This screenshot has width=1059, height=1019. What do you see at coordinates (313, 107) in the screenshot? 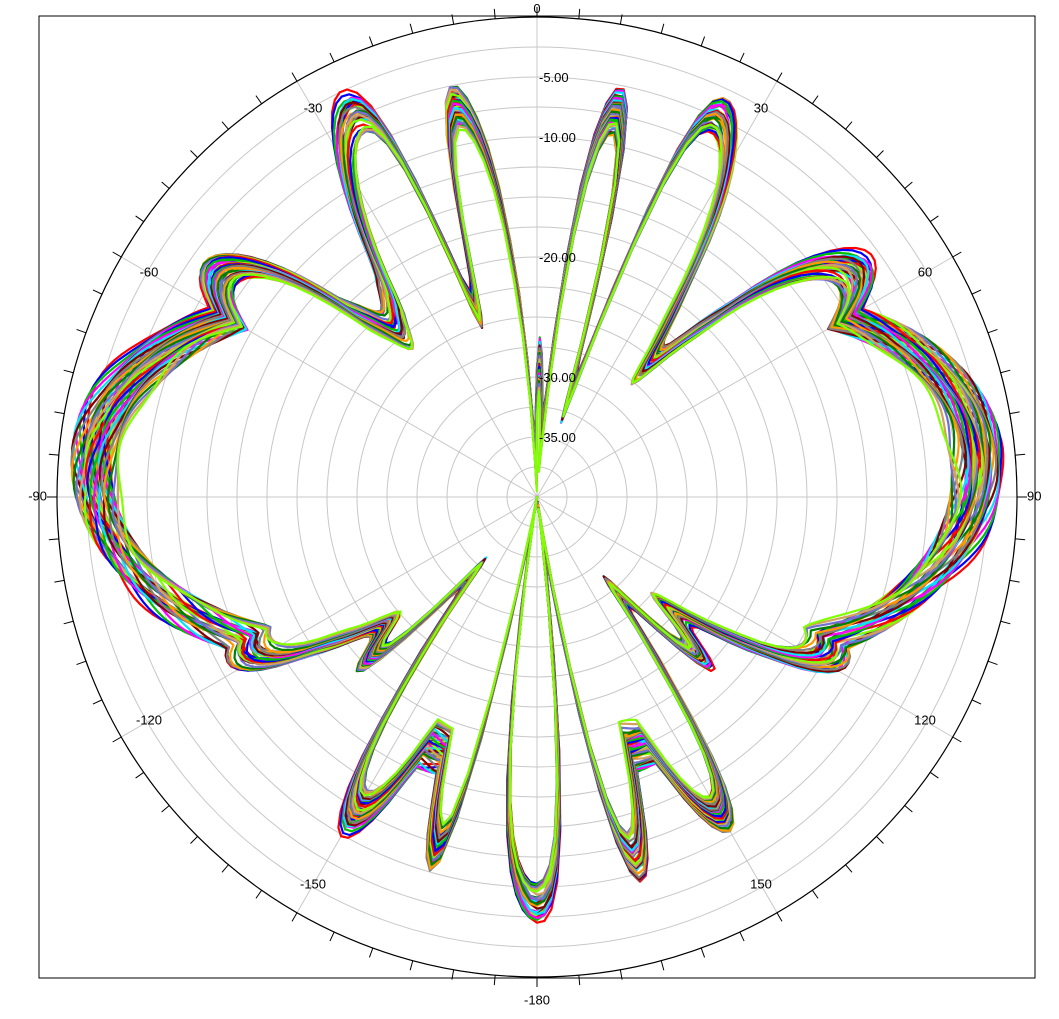
I see `angle-label: -30` at bounding box center [313, 107].